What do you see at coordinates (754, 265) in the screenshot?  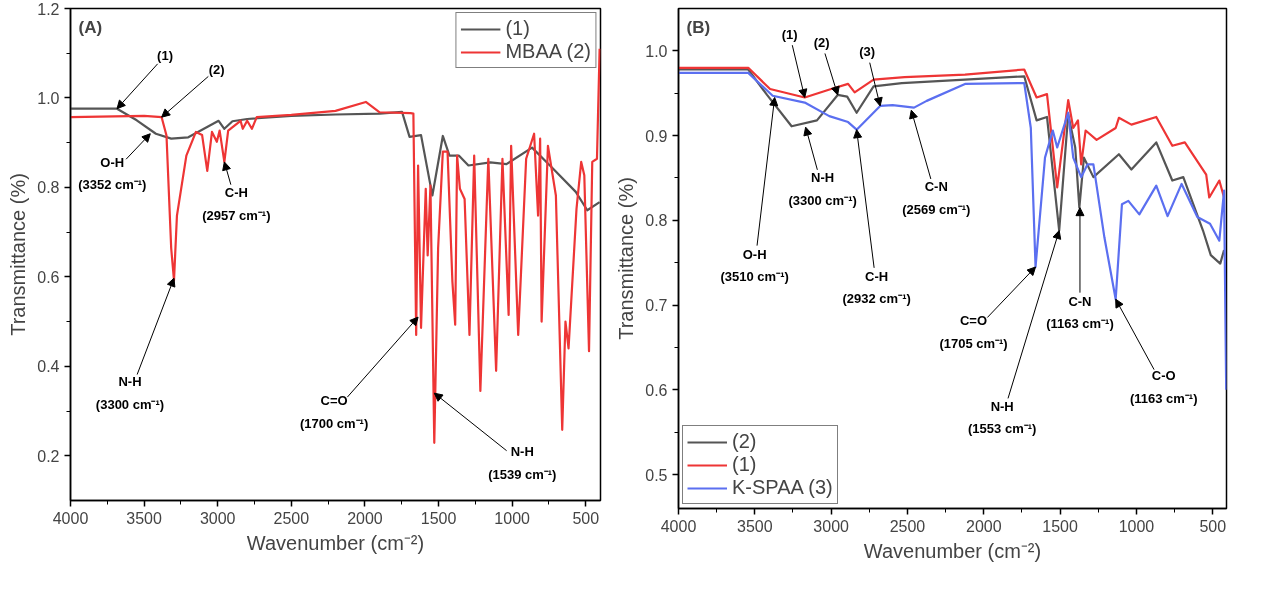 I see `annotation: O-H (3510 cm⁻¹)` at bounding box center [754, 265].